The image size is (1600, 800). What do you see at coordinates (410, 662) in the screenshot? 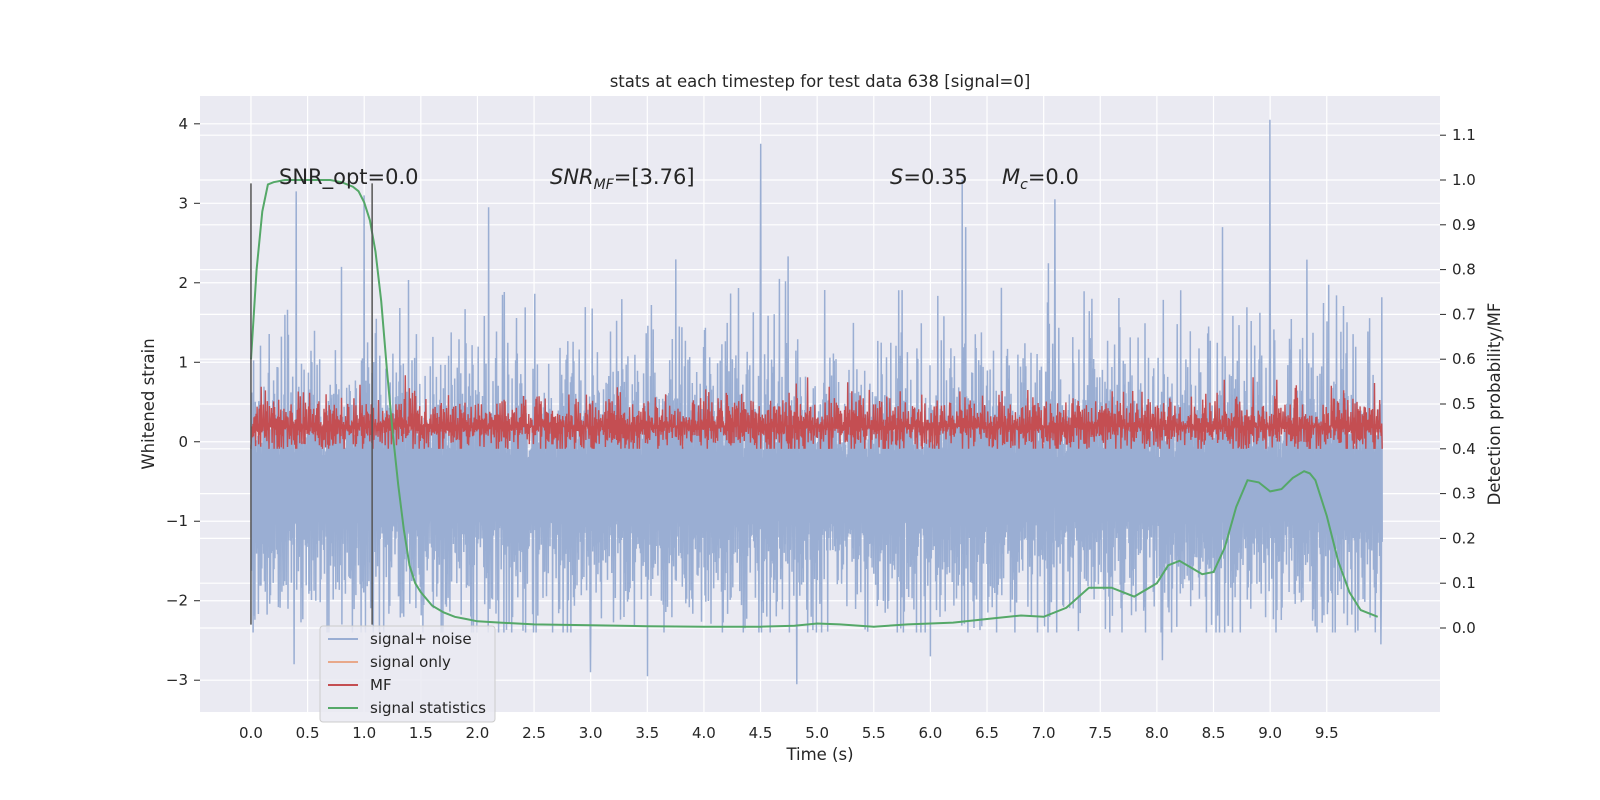
I see `legend-label-signal-only: signal only` at bounding box center [410, 662].